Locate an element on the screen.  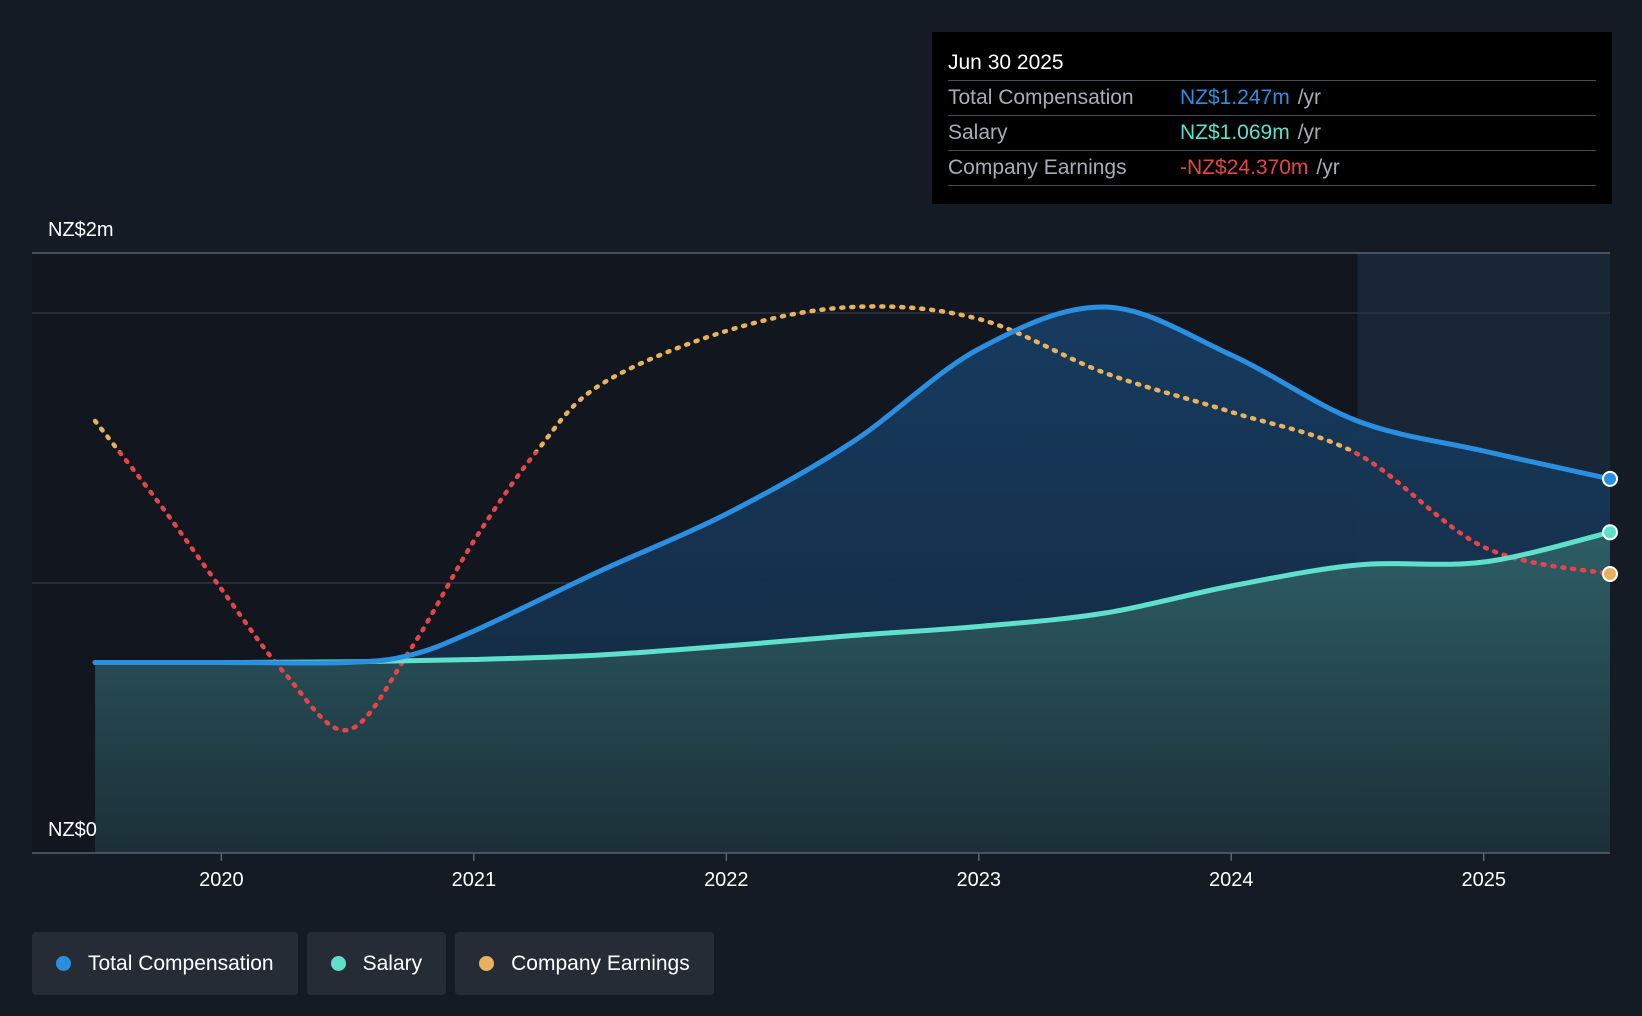
x-axis-ticks: 2020 2021 2022 2023 2024 2025 is located at coordinates (852, 872).